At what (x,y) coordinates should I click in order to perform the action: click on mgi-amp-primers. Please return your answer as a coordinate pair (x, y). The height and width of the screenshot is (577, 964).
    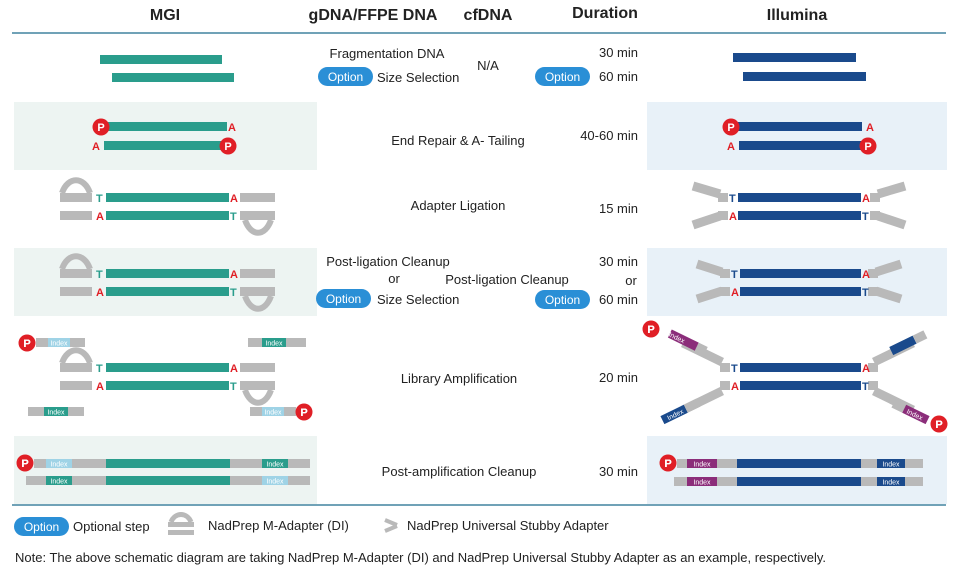
    Looking at the image, I should click on (165, 377).